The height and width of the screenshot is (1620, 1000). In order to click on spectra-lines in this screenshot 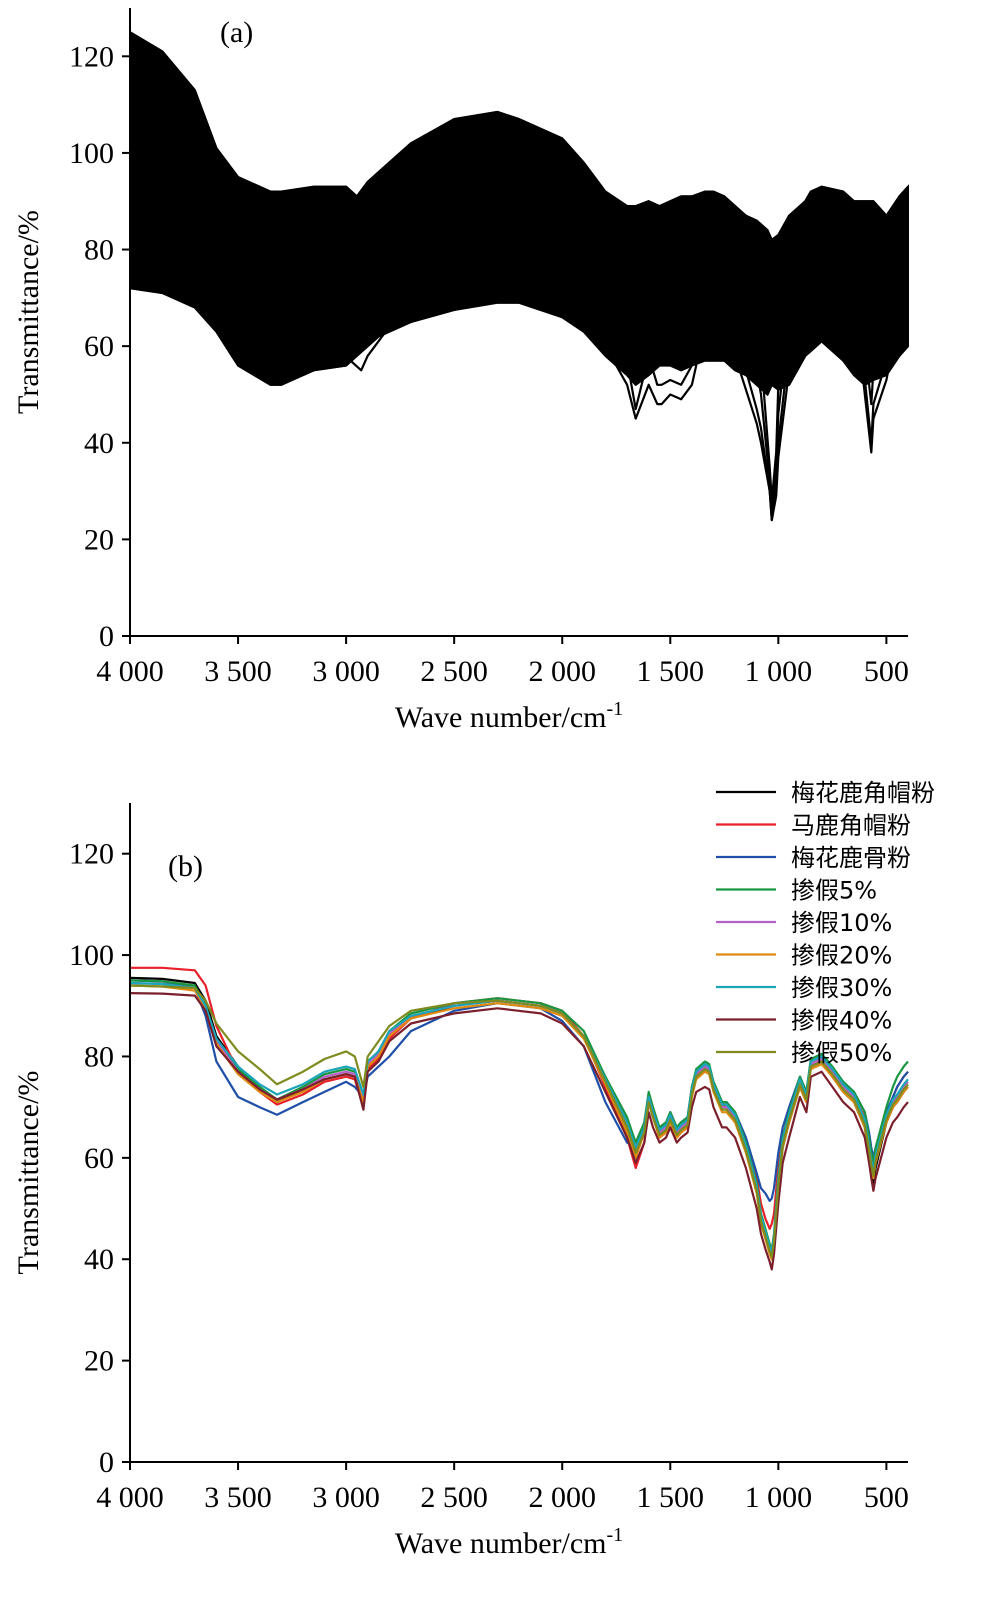, I will do `click(519, 1118)`.